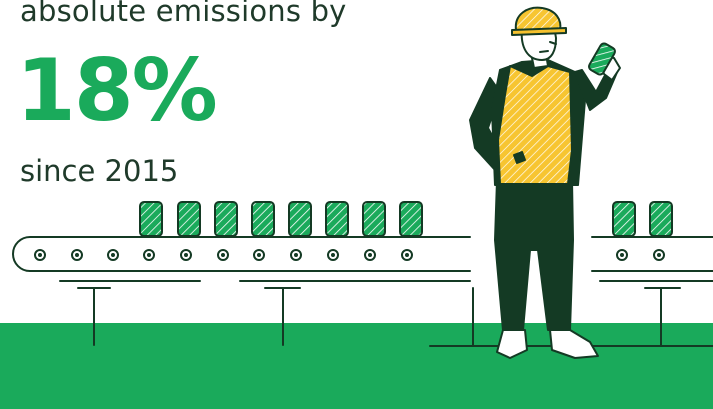  What do you see at coordinates (512, 344) in the screenshot?
I see `left-shoe` at bounding box center [512, 344].